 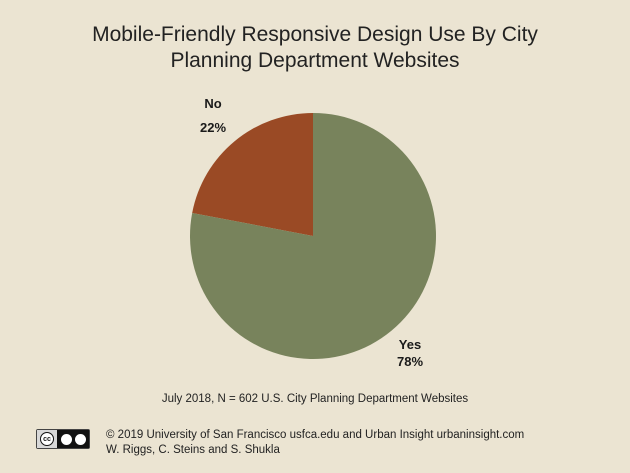 I want to click on chart-title-line-2: Planning Department Websites, so click(x=315, y=60).